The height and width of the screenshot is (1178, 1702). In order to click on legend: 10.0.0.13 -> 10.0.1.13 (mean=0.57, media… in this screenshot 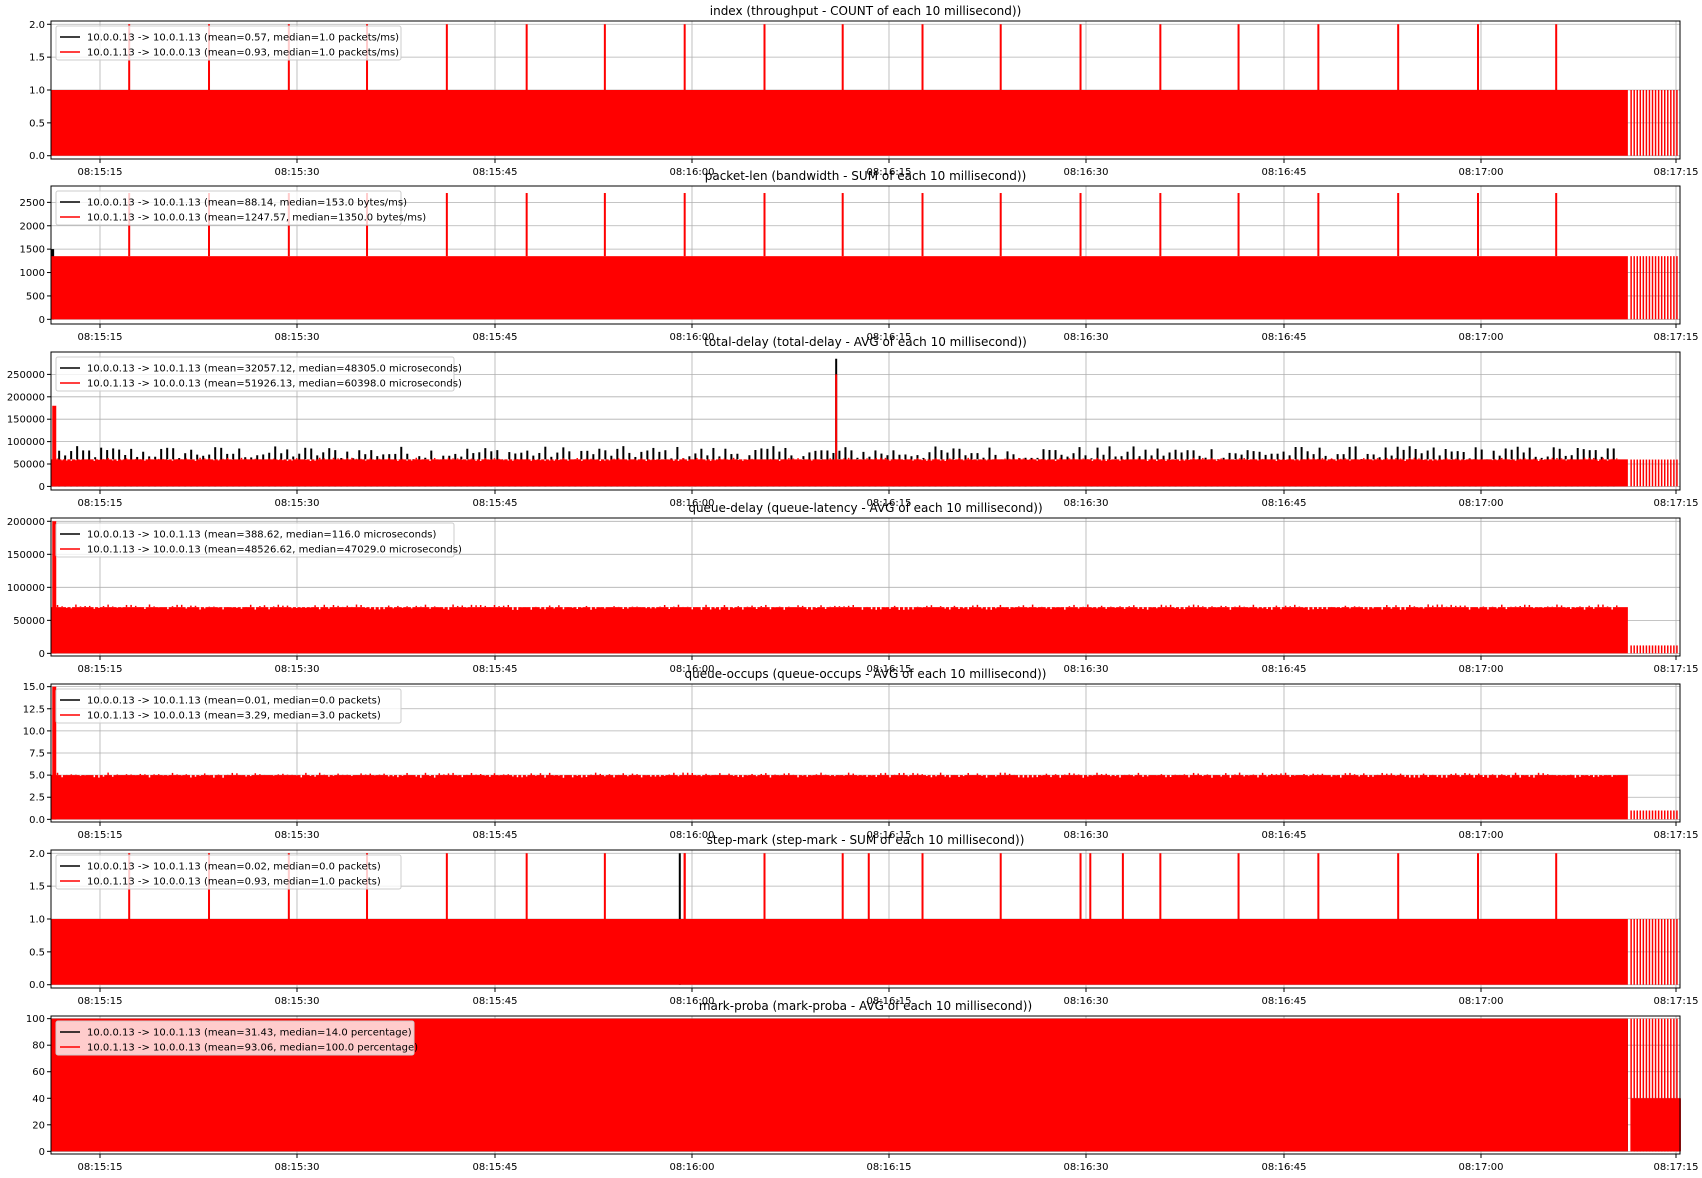, I will do `click(228, 43)`.